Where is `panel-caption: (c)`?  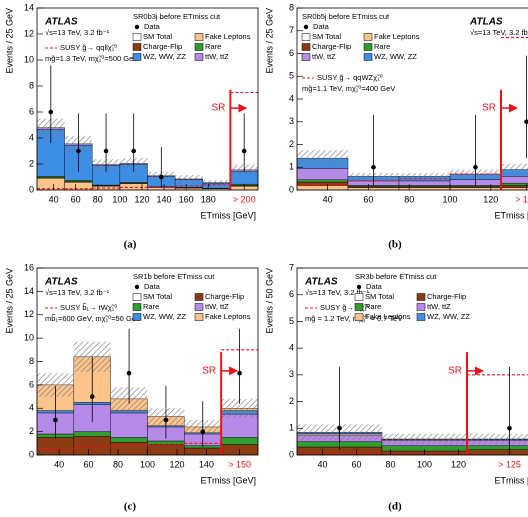 panel-caption: (c) is located at coordinates (130, 507).